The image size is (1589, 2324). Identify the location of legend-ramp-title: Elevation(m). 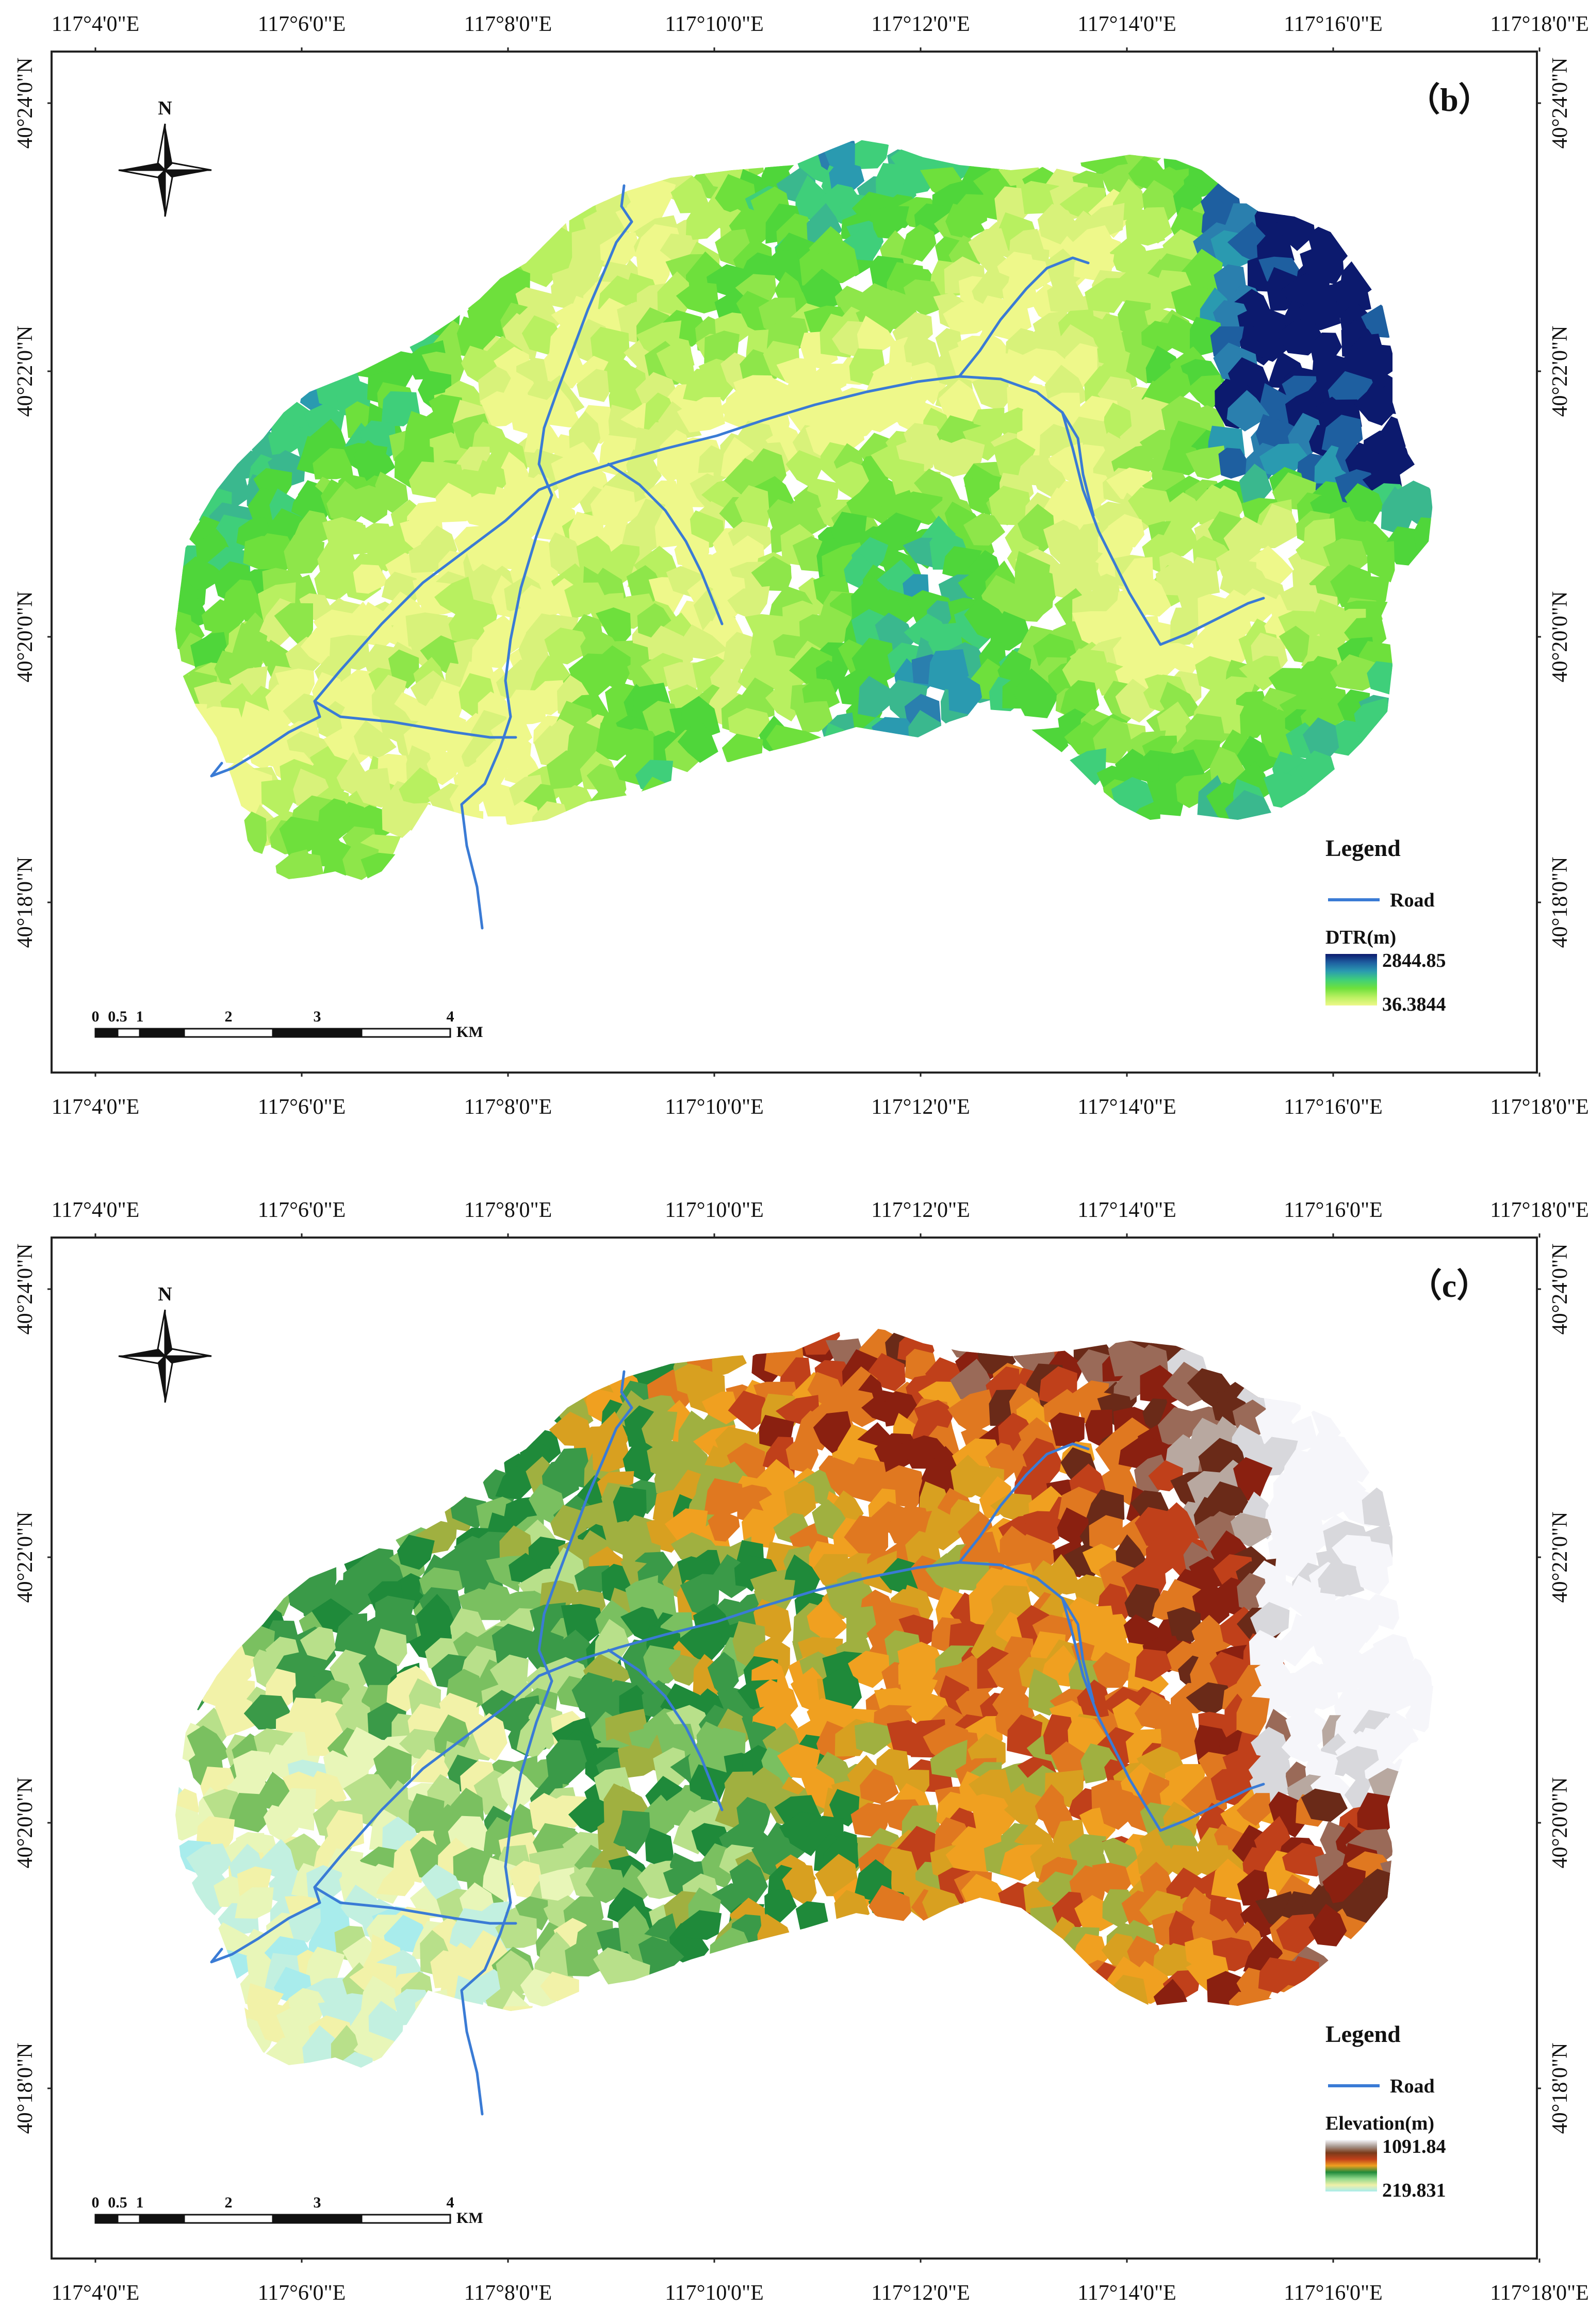
(1380, 2123).